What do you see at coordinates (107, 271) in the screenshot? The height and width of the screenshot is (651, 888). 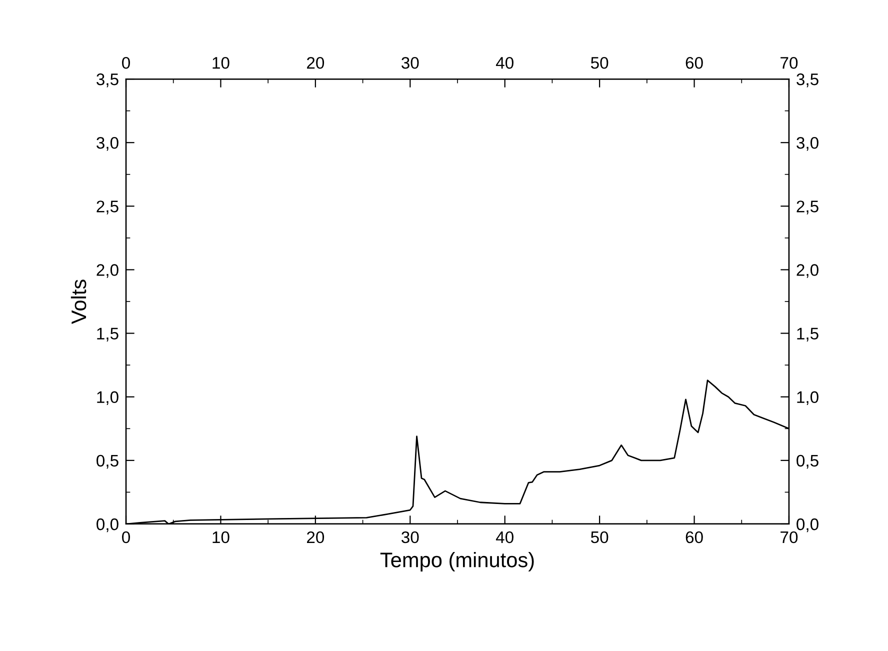 I see `y-tick-label: 2,0` at bounding box center [107, 271].